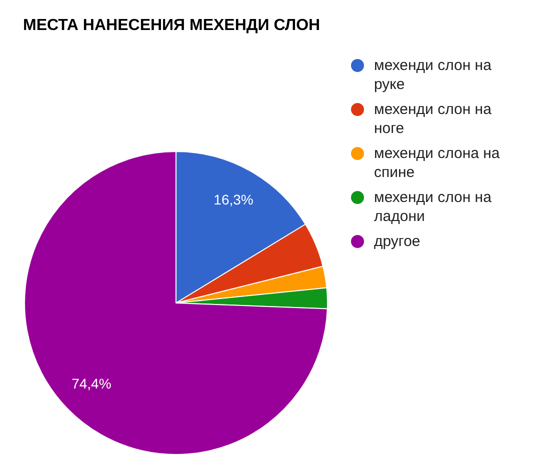  I want to click on legend-label: мехенди слона на спине, so click(437, 163).